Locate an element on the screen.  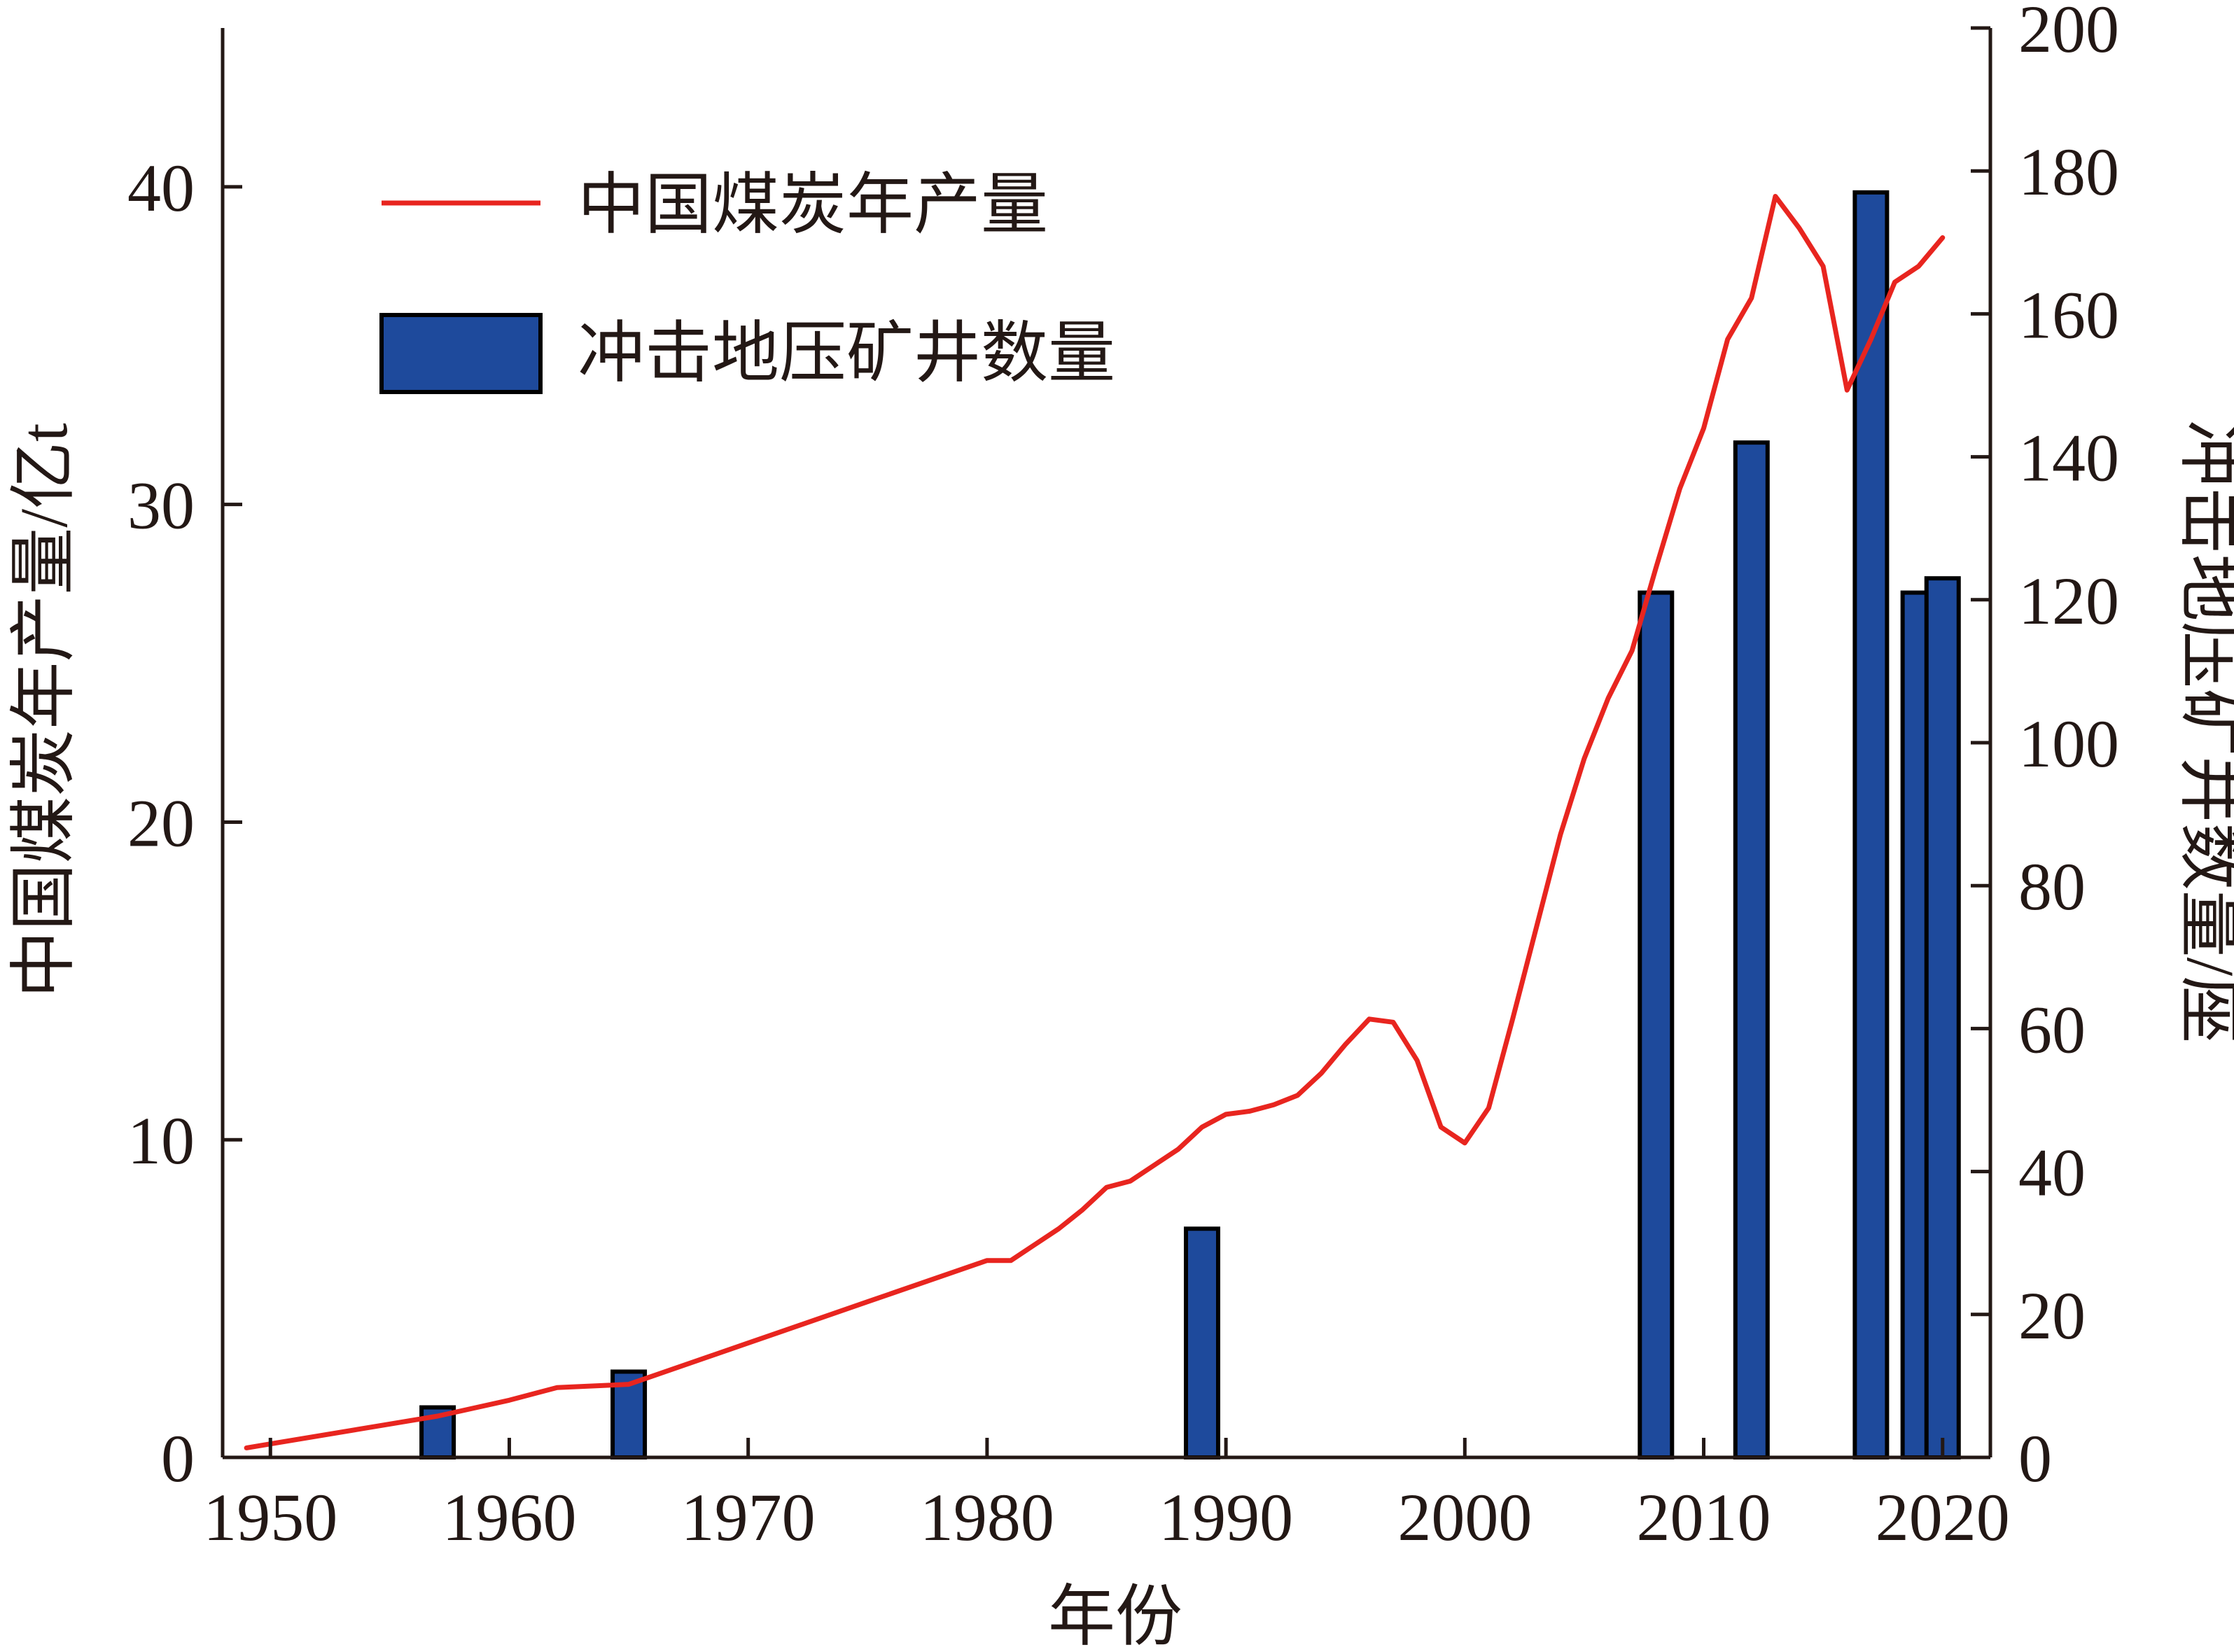
x-tick-label: 1950 is located at coordinates (270, 1517).